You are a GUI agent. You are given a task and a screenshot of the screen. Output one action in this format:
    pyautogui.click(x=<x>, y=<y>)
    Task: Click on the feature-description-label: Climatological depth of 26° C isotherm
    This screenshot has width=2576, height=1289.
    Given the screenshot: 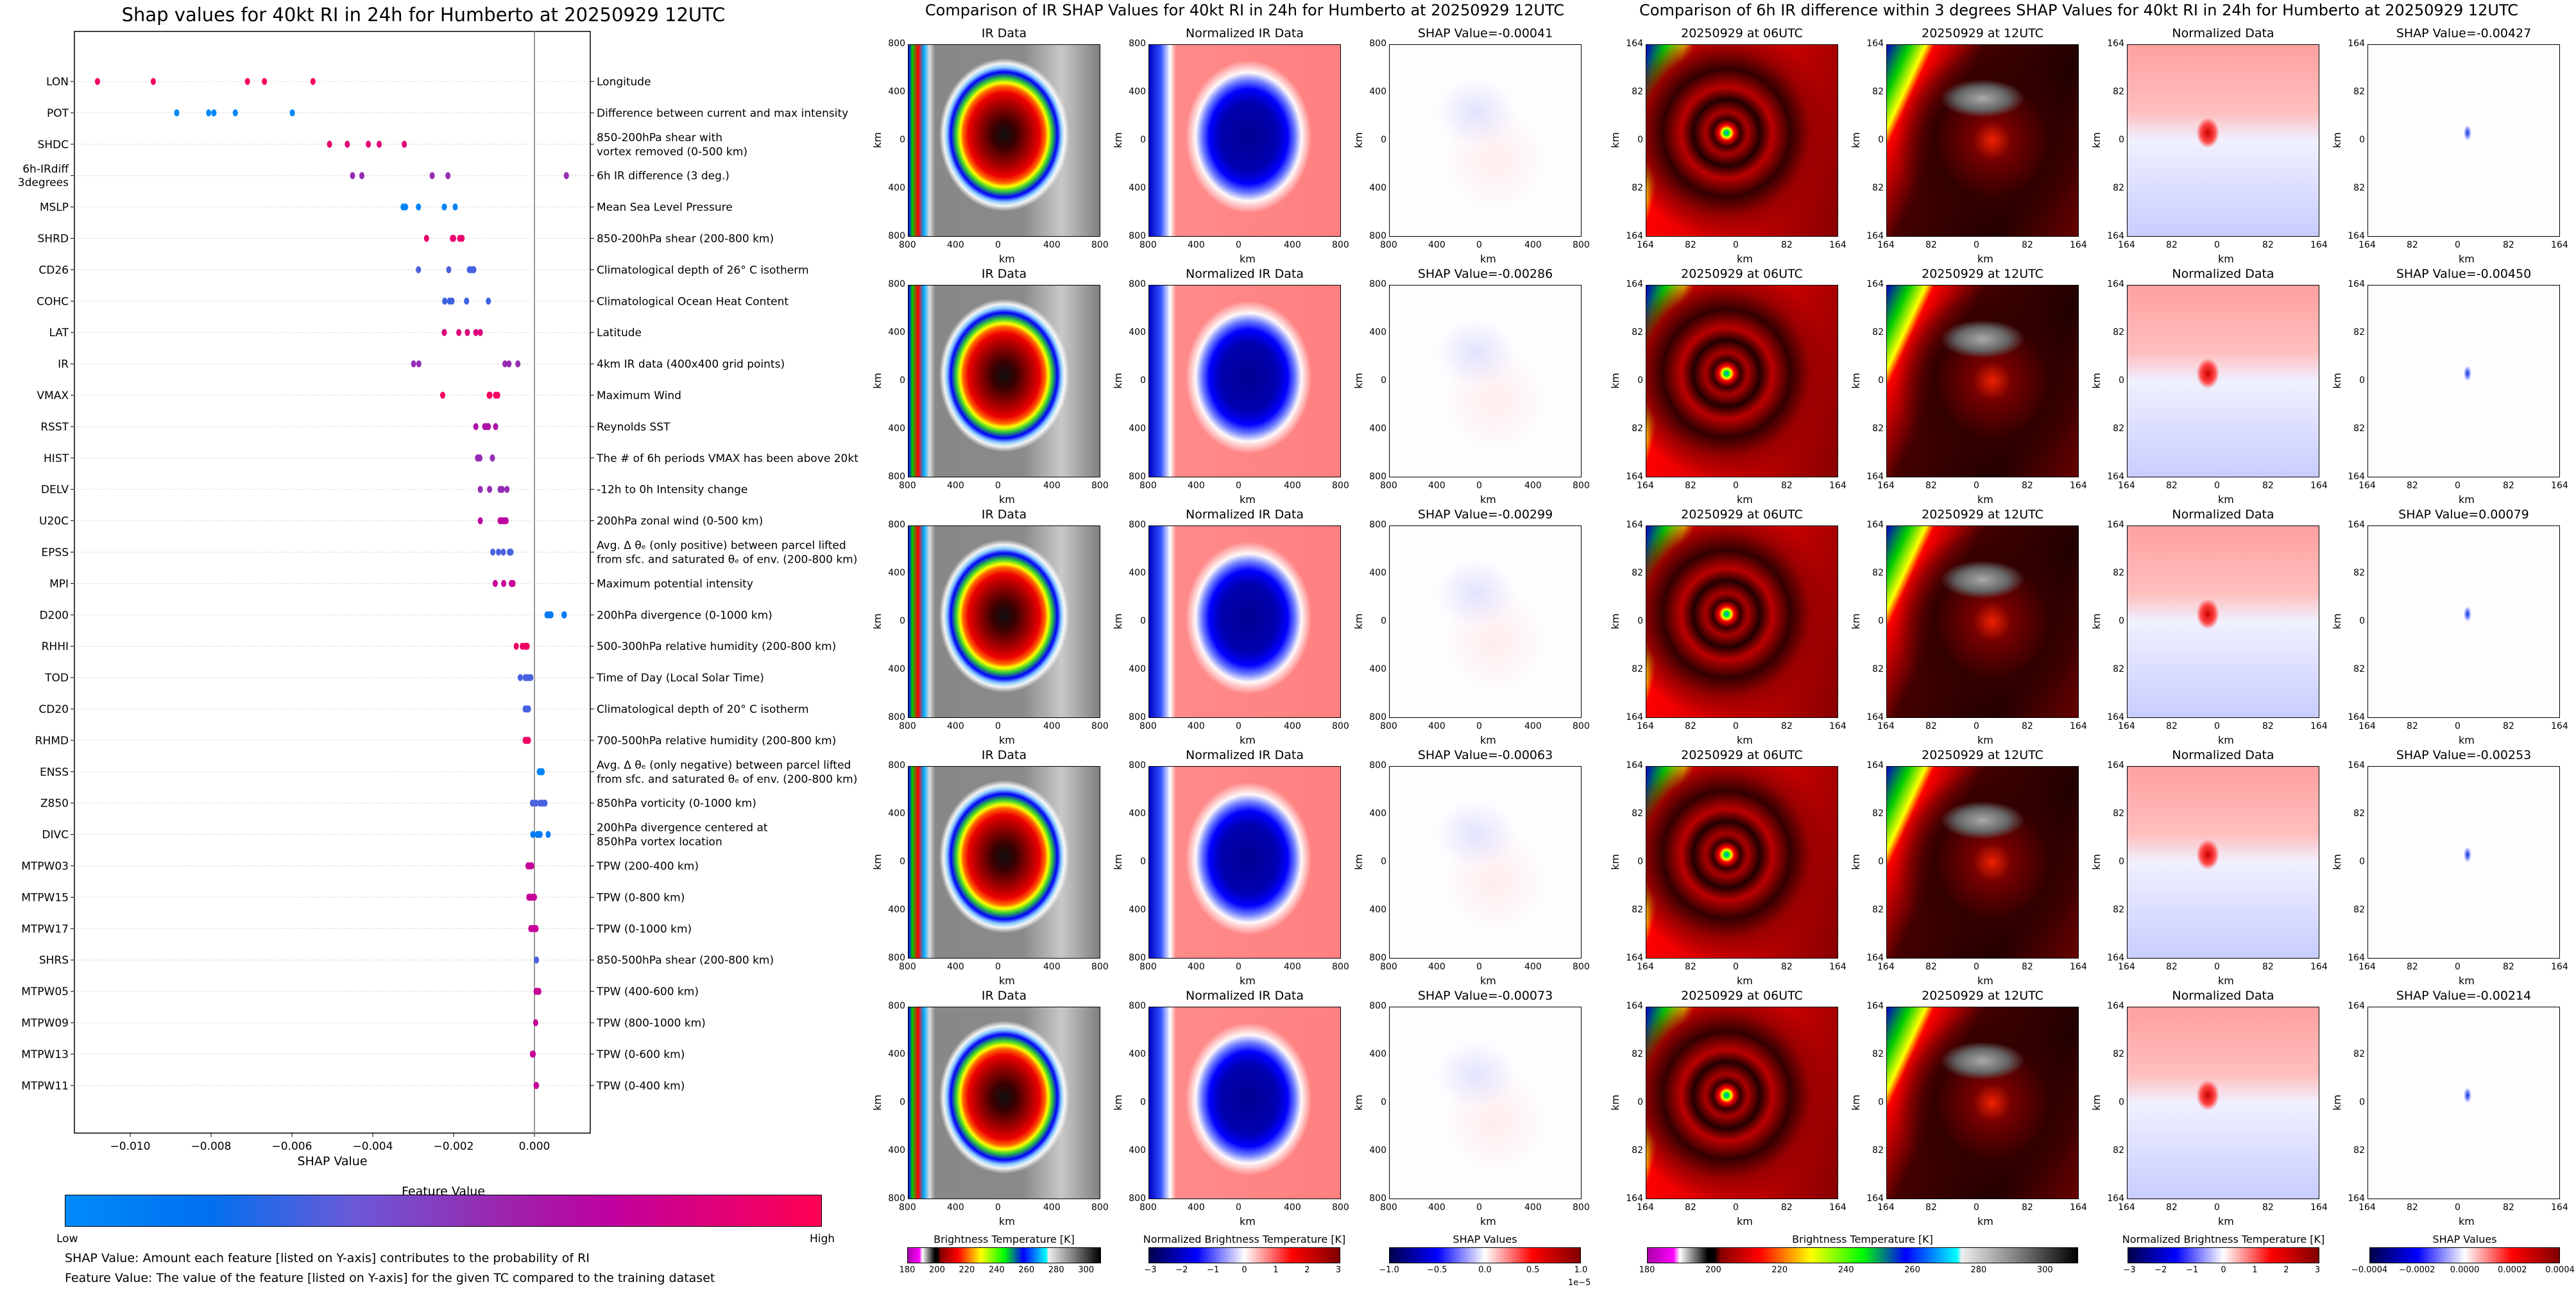 What is the action you would take?
    pyautogui.click(x=703, y=270)
    